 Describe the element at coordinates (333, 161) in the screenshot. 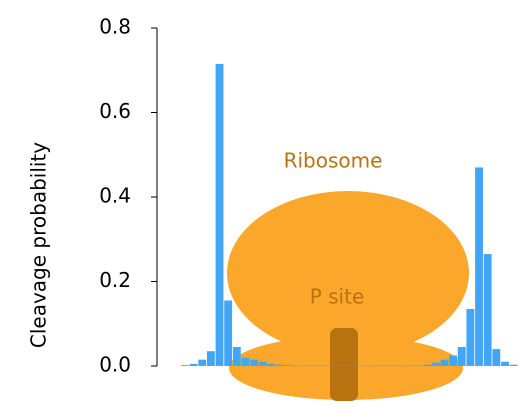

I see `ribosome-label: Ribosome` at that location.